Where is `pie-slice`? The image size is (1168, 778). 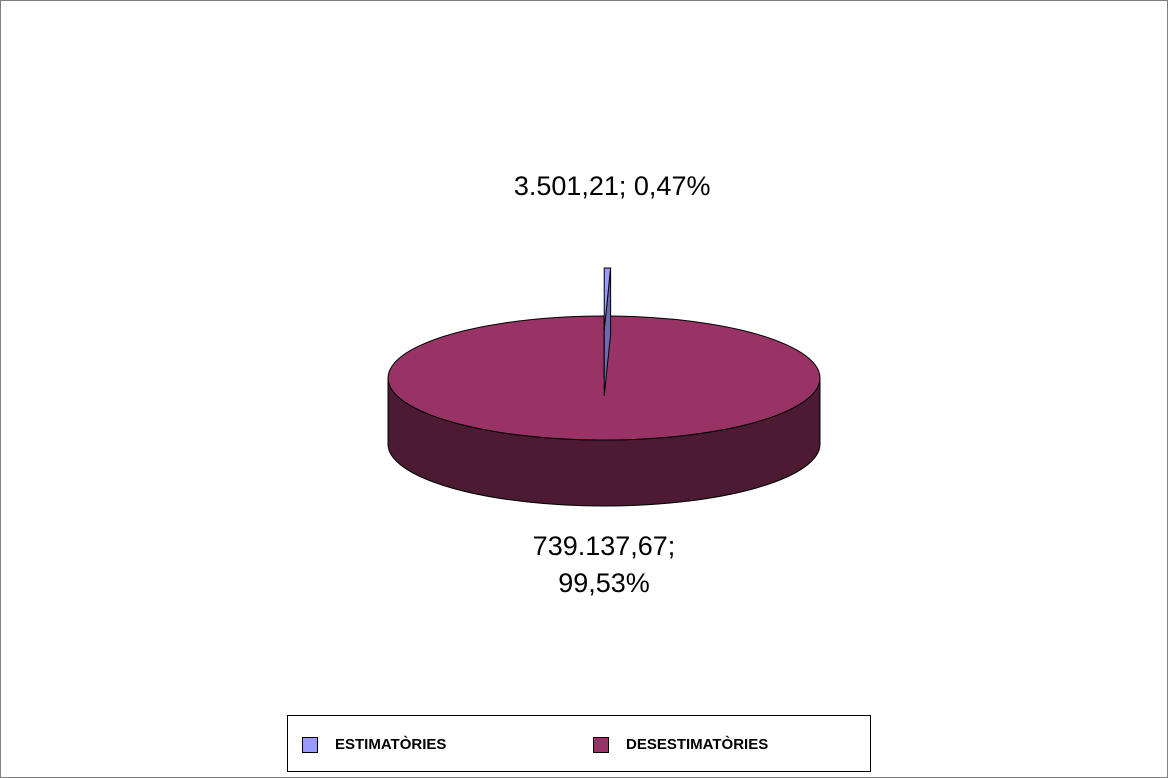
pie-slice is located at coordinates (607, 299).